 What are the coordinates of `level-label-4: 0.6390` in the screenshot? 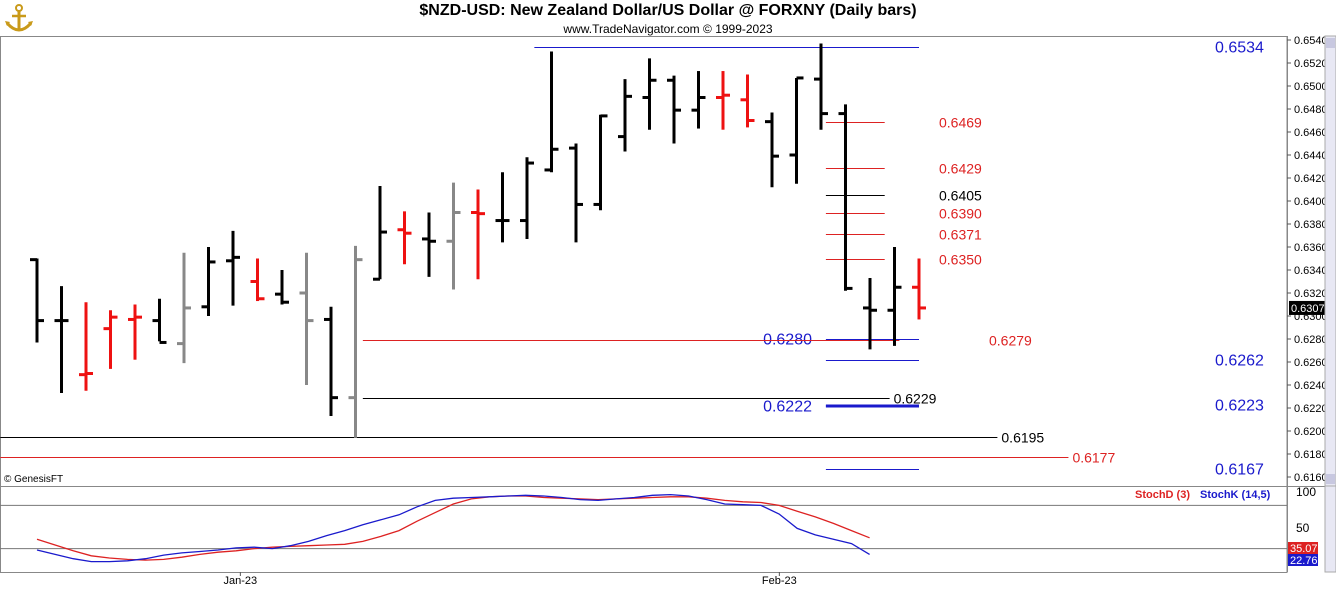 It's located at (960, 214).